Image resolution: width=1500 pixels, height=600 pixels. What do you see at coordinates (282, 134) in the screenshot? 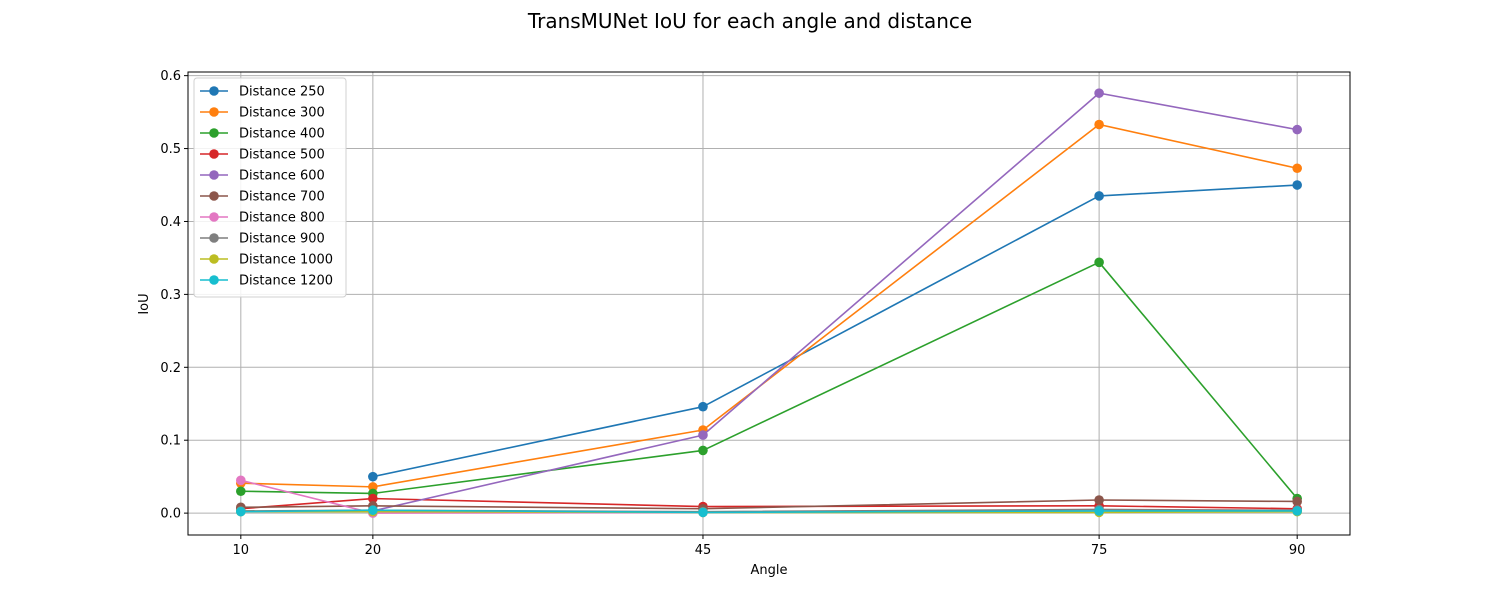
I see `legend-label: Distance 400` at bounding box center [282, 134].